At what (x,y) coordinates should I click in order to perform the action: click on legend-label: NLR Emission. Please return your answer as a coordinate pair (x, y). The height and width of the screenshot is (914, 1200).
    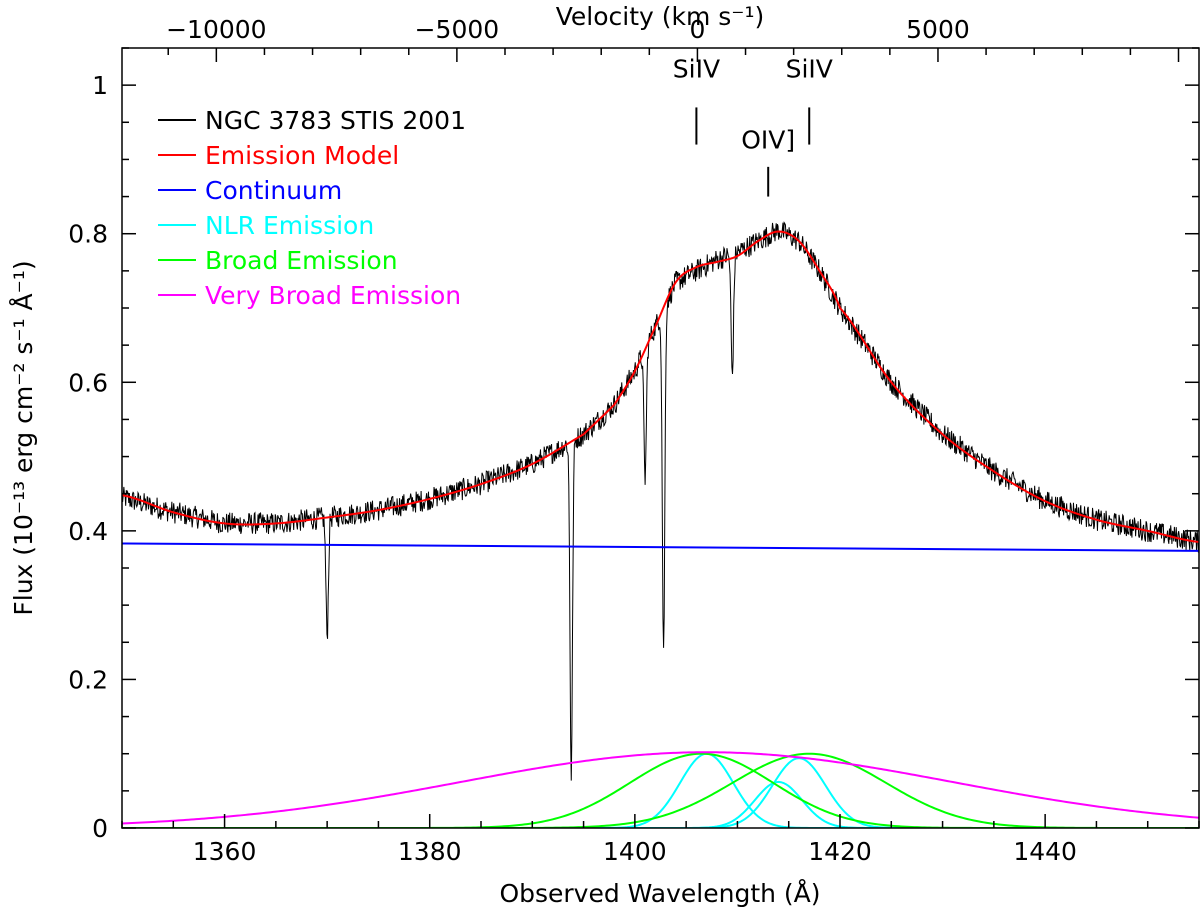
    Looking at the image, I should click on (289, 225).